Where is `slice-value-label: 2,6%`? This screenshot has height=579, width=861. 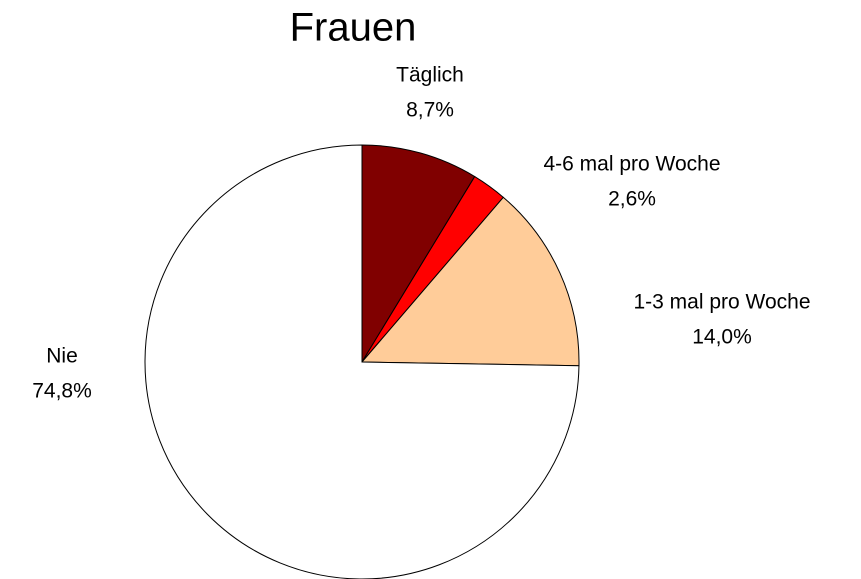
slice-value-label: 2,6% is located at coordinates (632, 199).